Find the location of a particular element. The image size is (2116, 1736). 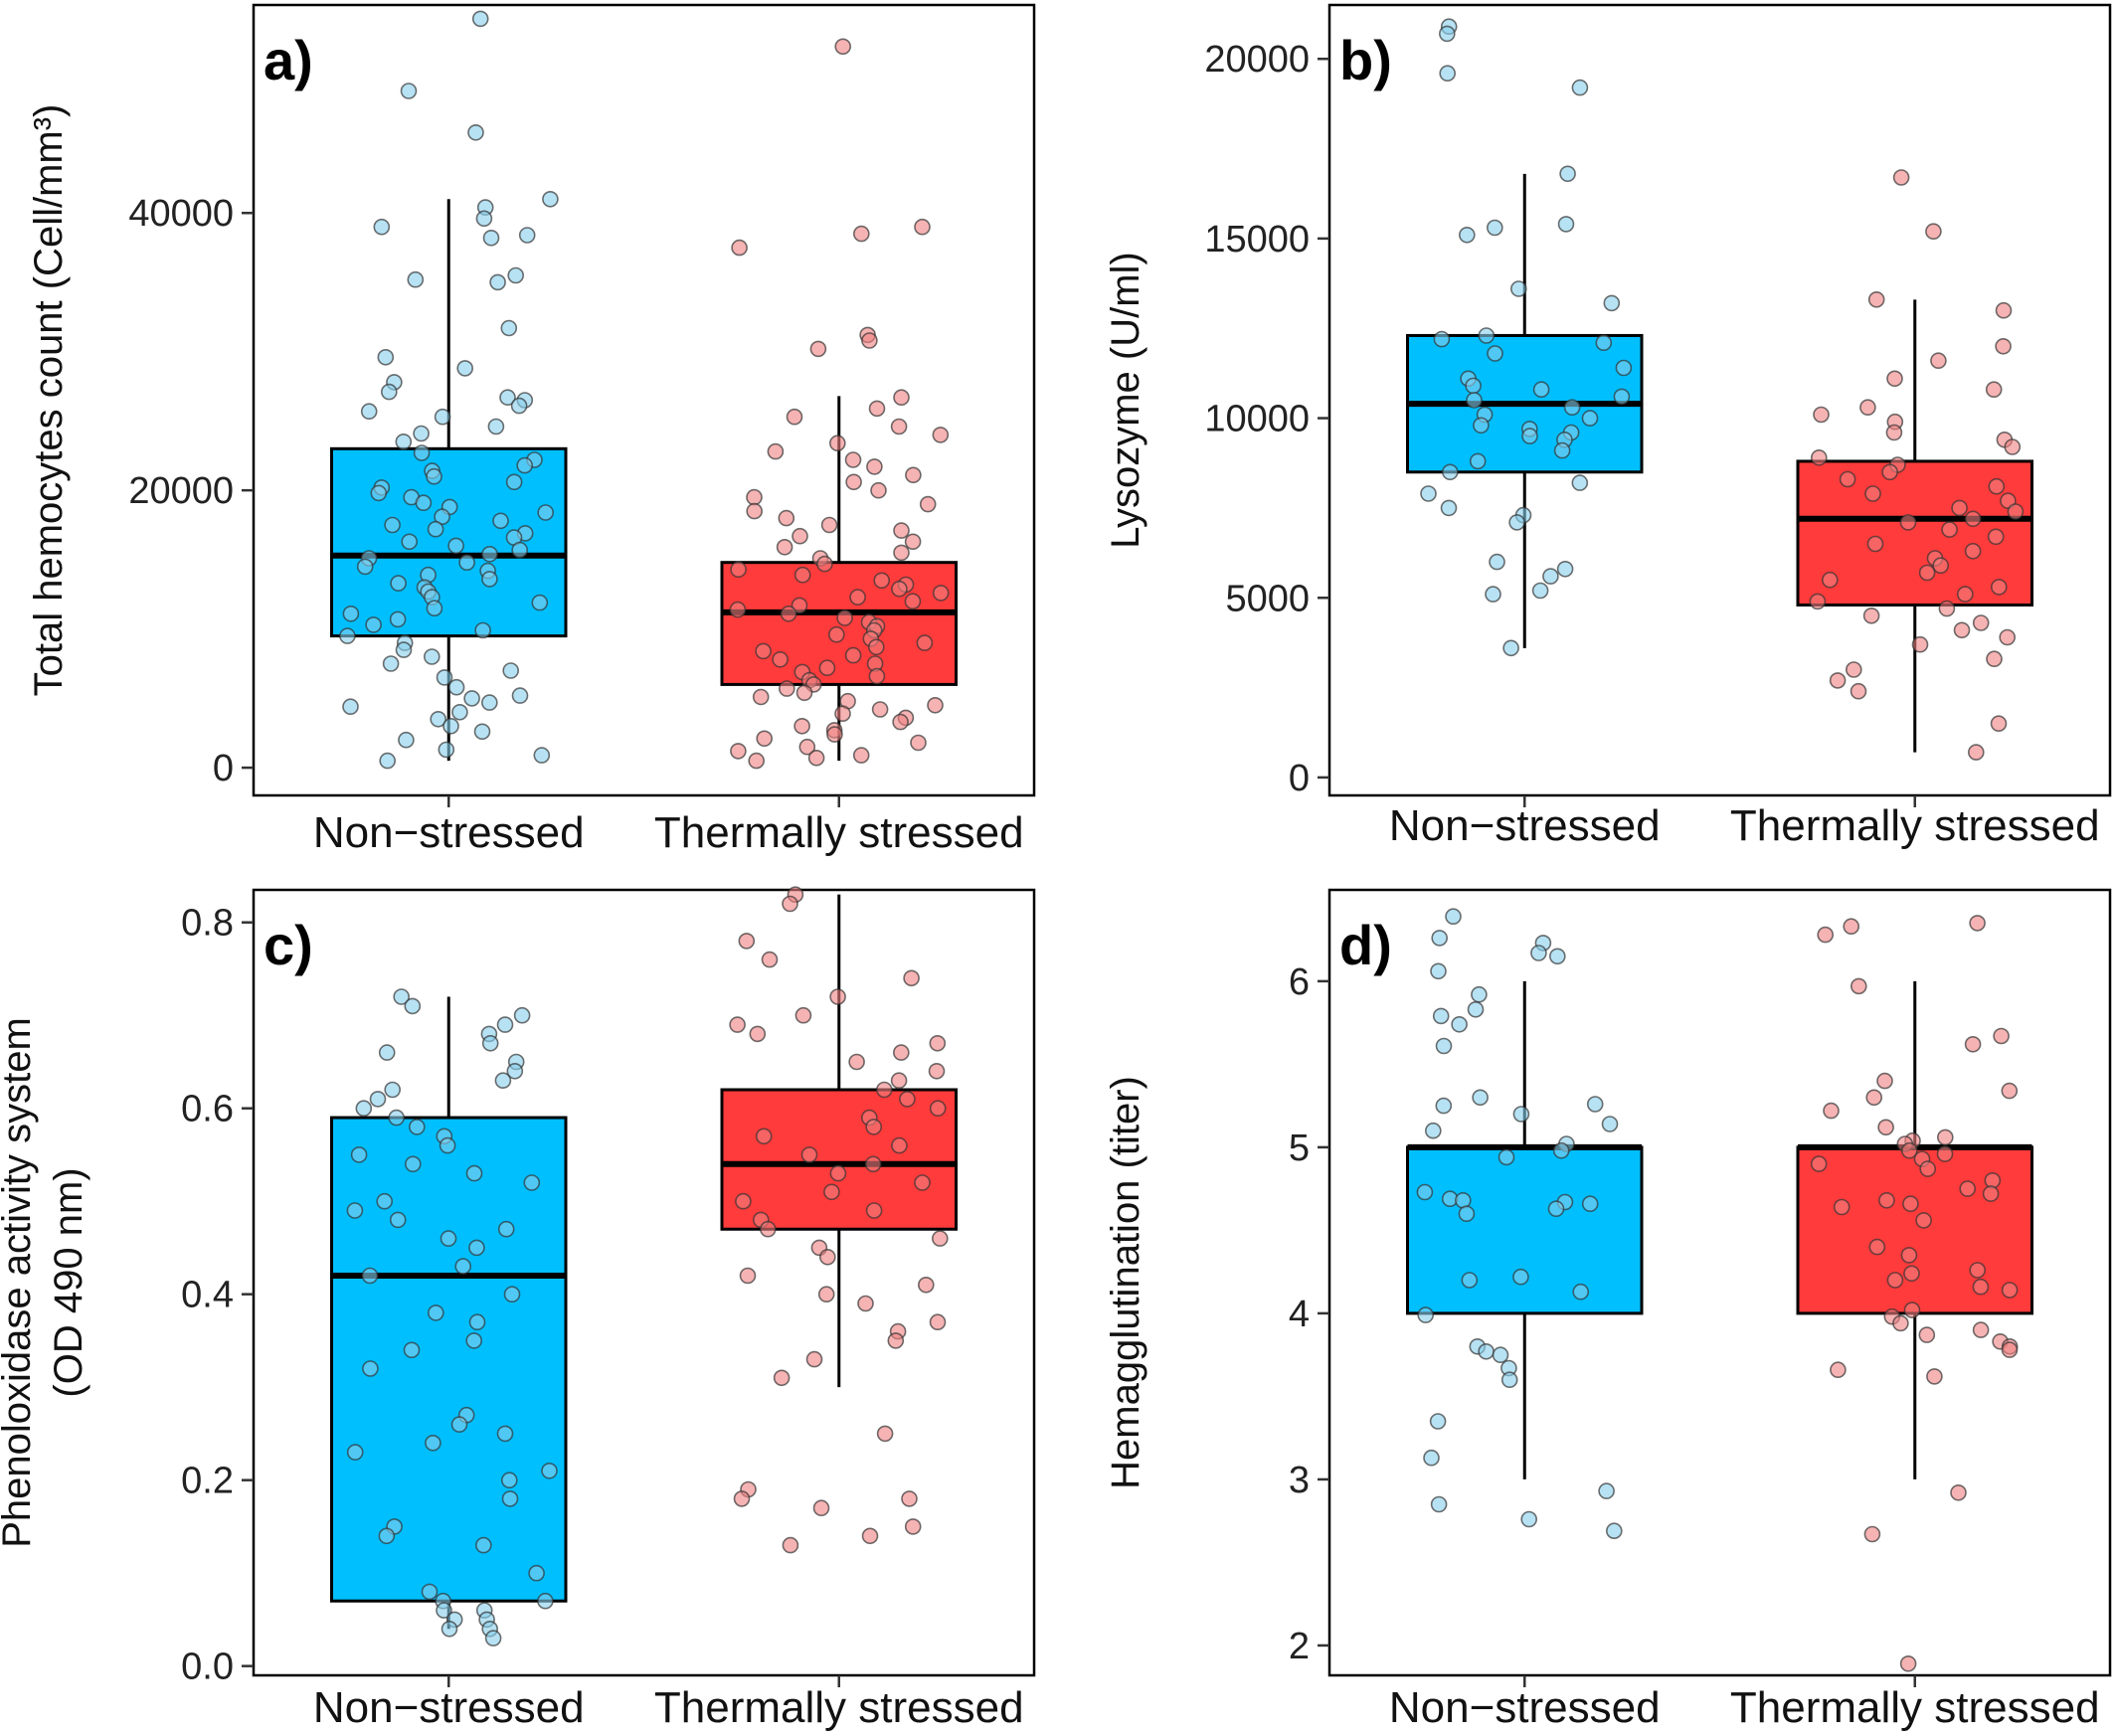

y-tick-label: 10000 is located at coordinates (1257, 420).